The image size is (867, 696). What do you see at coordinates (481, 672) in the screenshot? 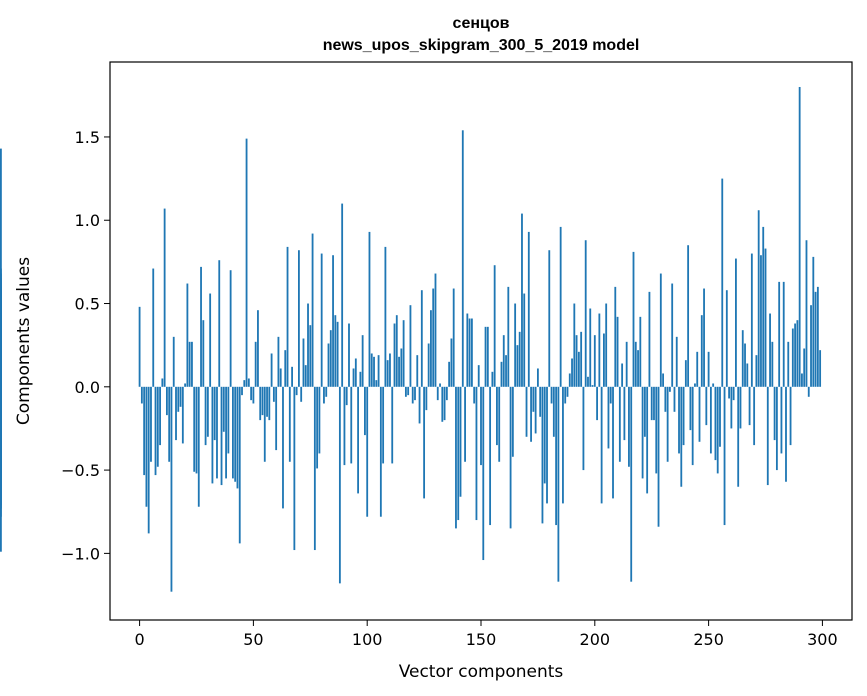
I see `x-axis-label: Vector components` at bounding box center [481, 672].